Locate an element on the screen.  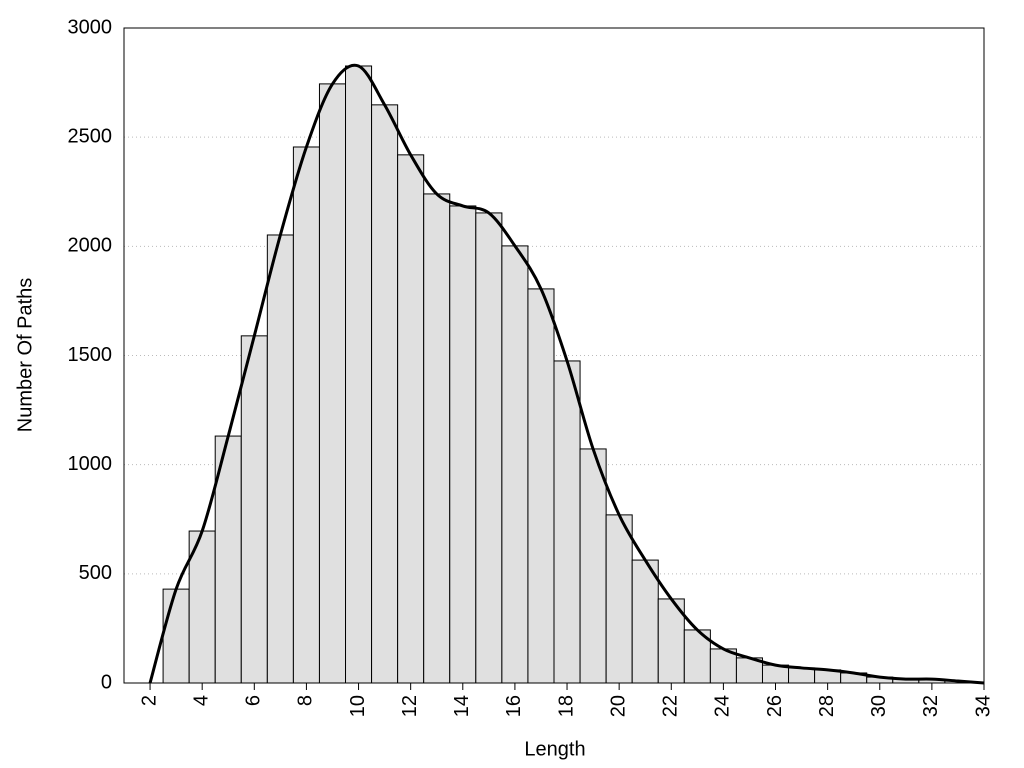
x-axis-label: Length is located at coordinates (554, 749).